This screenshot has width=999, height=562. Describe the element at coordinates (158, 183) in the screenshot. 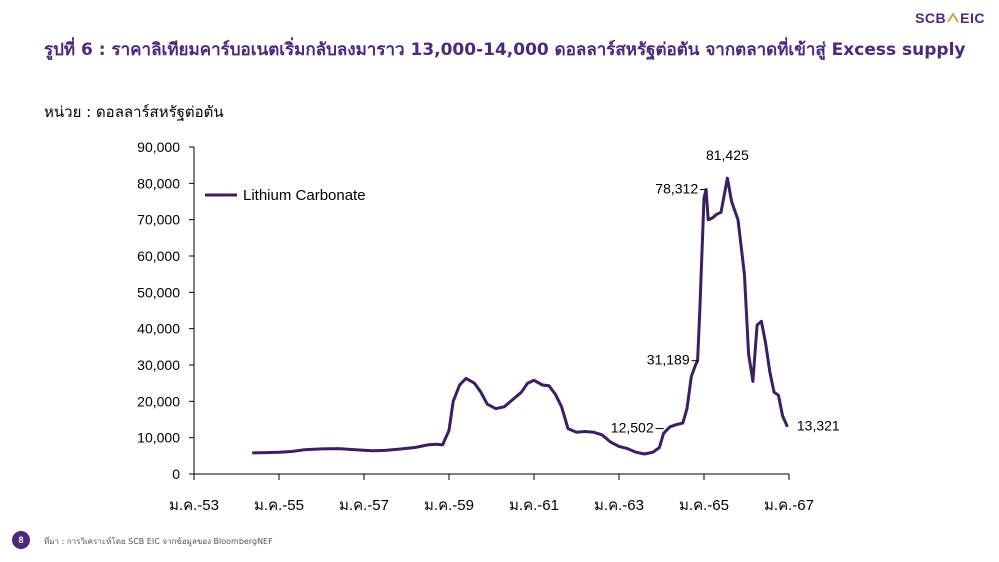

I see `y-tick-label: 80,000` at that location.